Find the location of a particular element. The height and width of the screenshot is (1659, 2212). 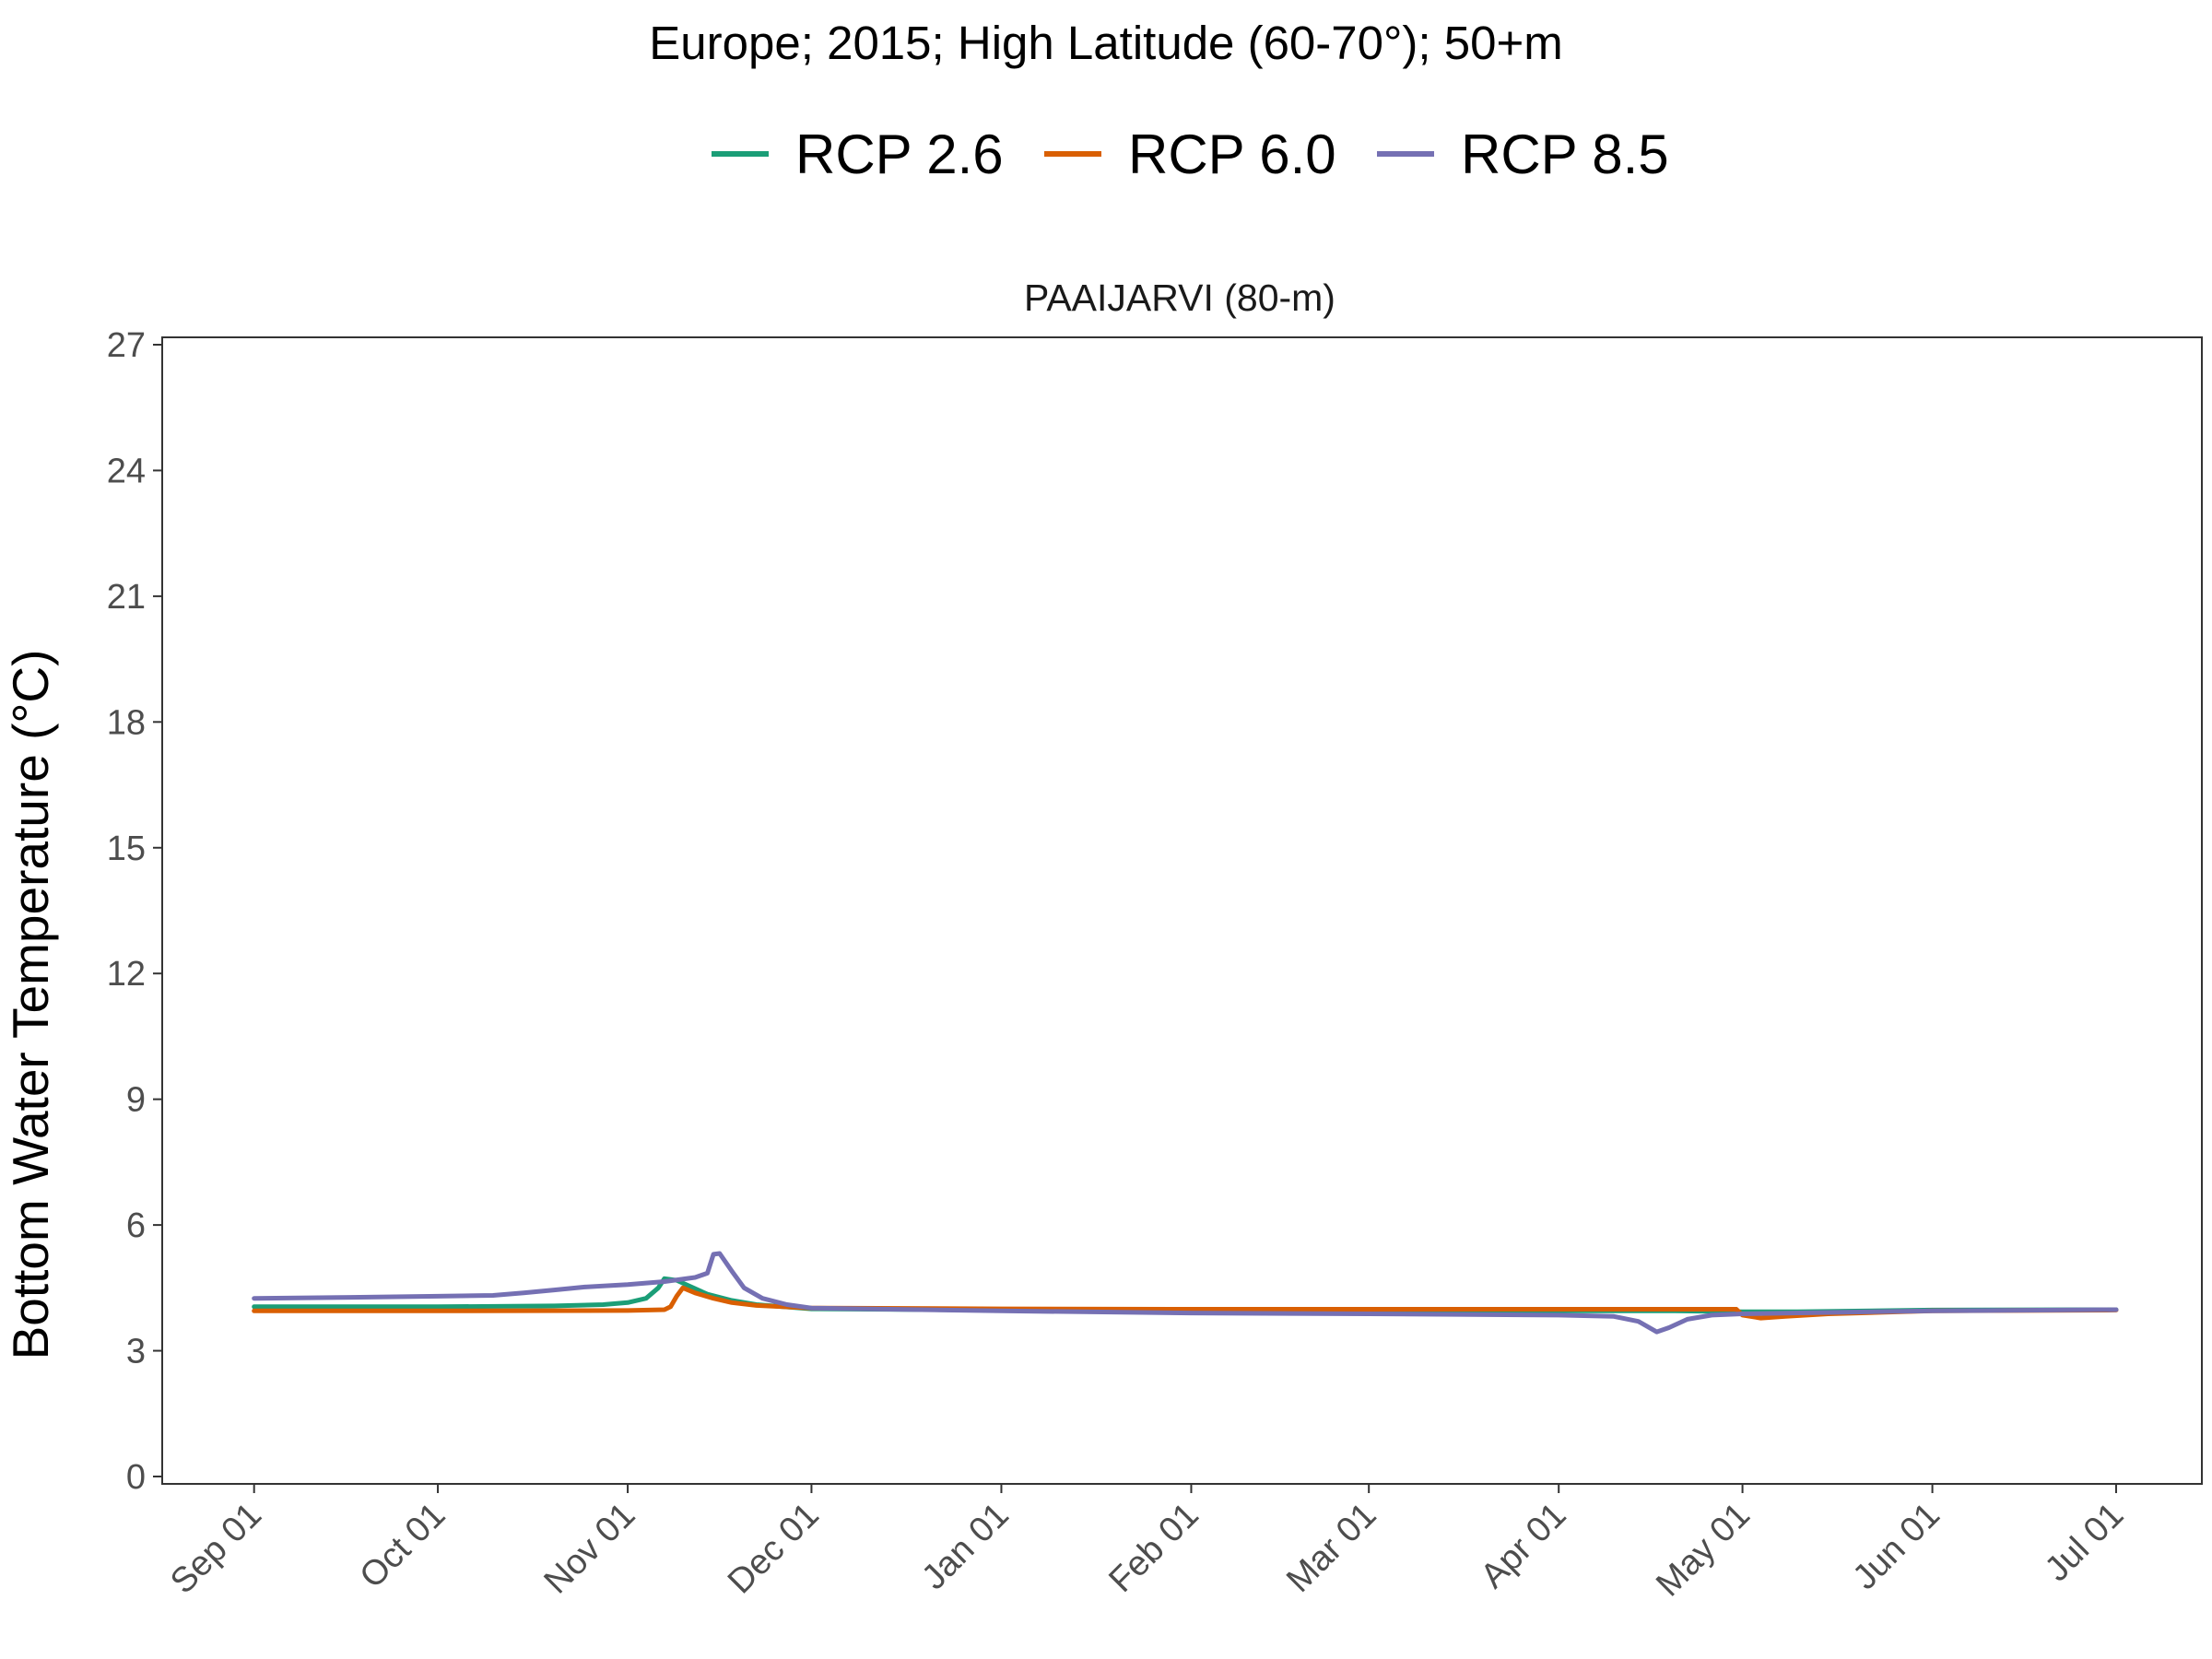

y-tick-label: 21 is located at coordinates (126, 597).